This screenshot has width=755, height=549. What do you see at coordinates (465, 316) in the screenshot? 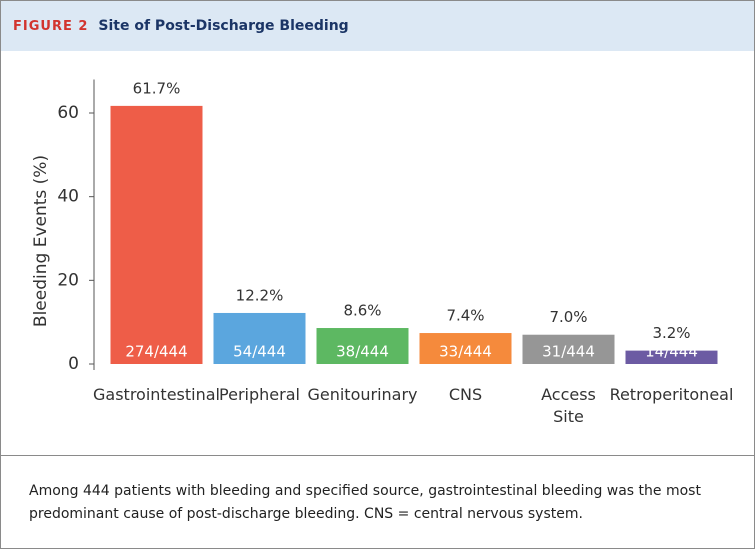
I see `value-label: 7.4%` at bounding box center [465, 316].